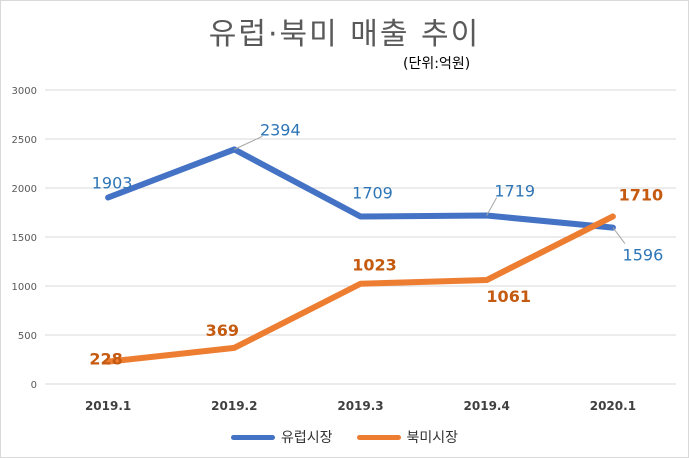  I want to click on chart-subtitle: (단위:억원), so click(437, 64).